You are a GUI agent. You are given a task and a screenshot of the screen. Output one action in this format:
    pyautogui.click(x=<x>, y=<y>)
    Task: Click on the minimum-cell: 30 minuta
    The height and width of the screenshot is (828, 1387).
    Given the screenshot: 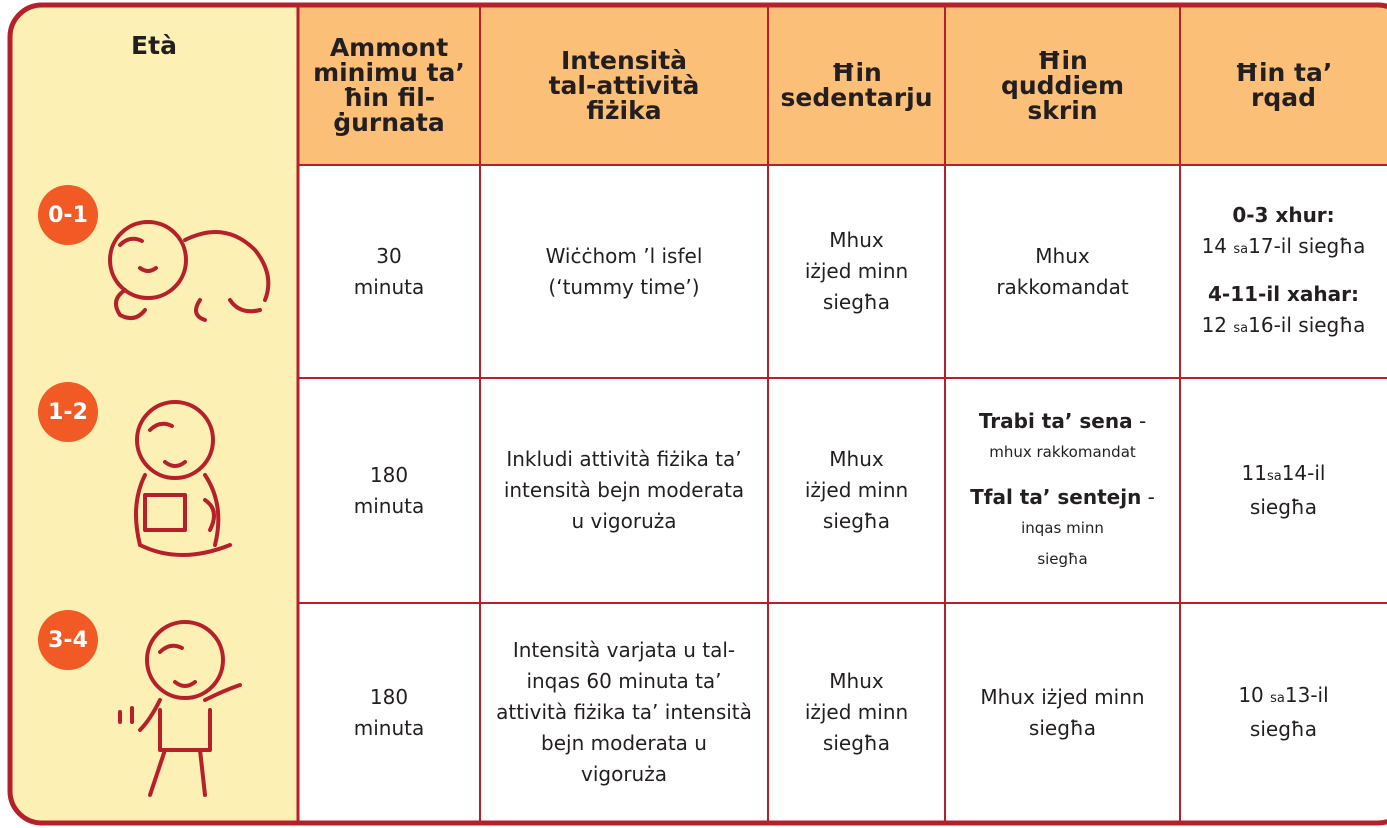 What is the action you would take?
    pyautogui.click(x=389, y=271)
    